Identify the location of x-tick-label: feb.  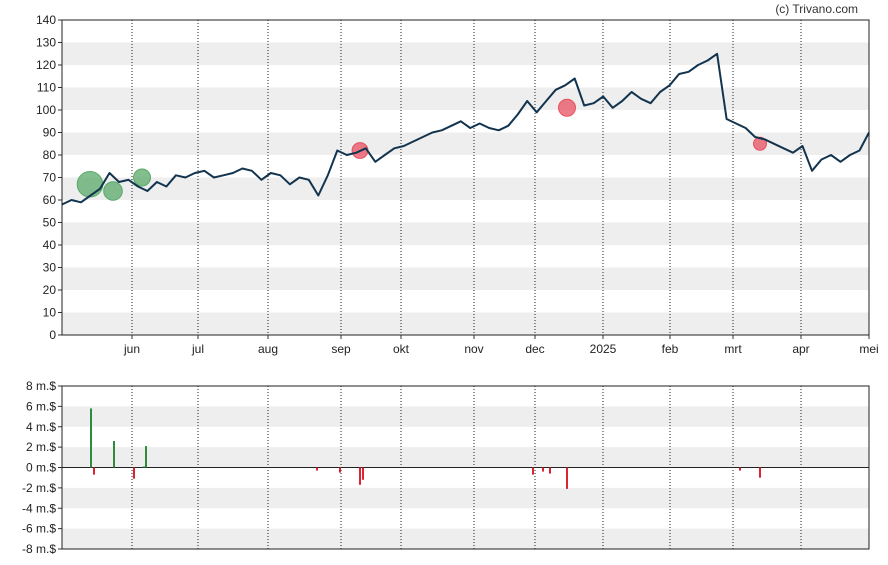
(670, 349).